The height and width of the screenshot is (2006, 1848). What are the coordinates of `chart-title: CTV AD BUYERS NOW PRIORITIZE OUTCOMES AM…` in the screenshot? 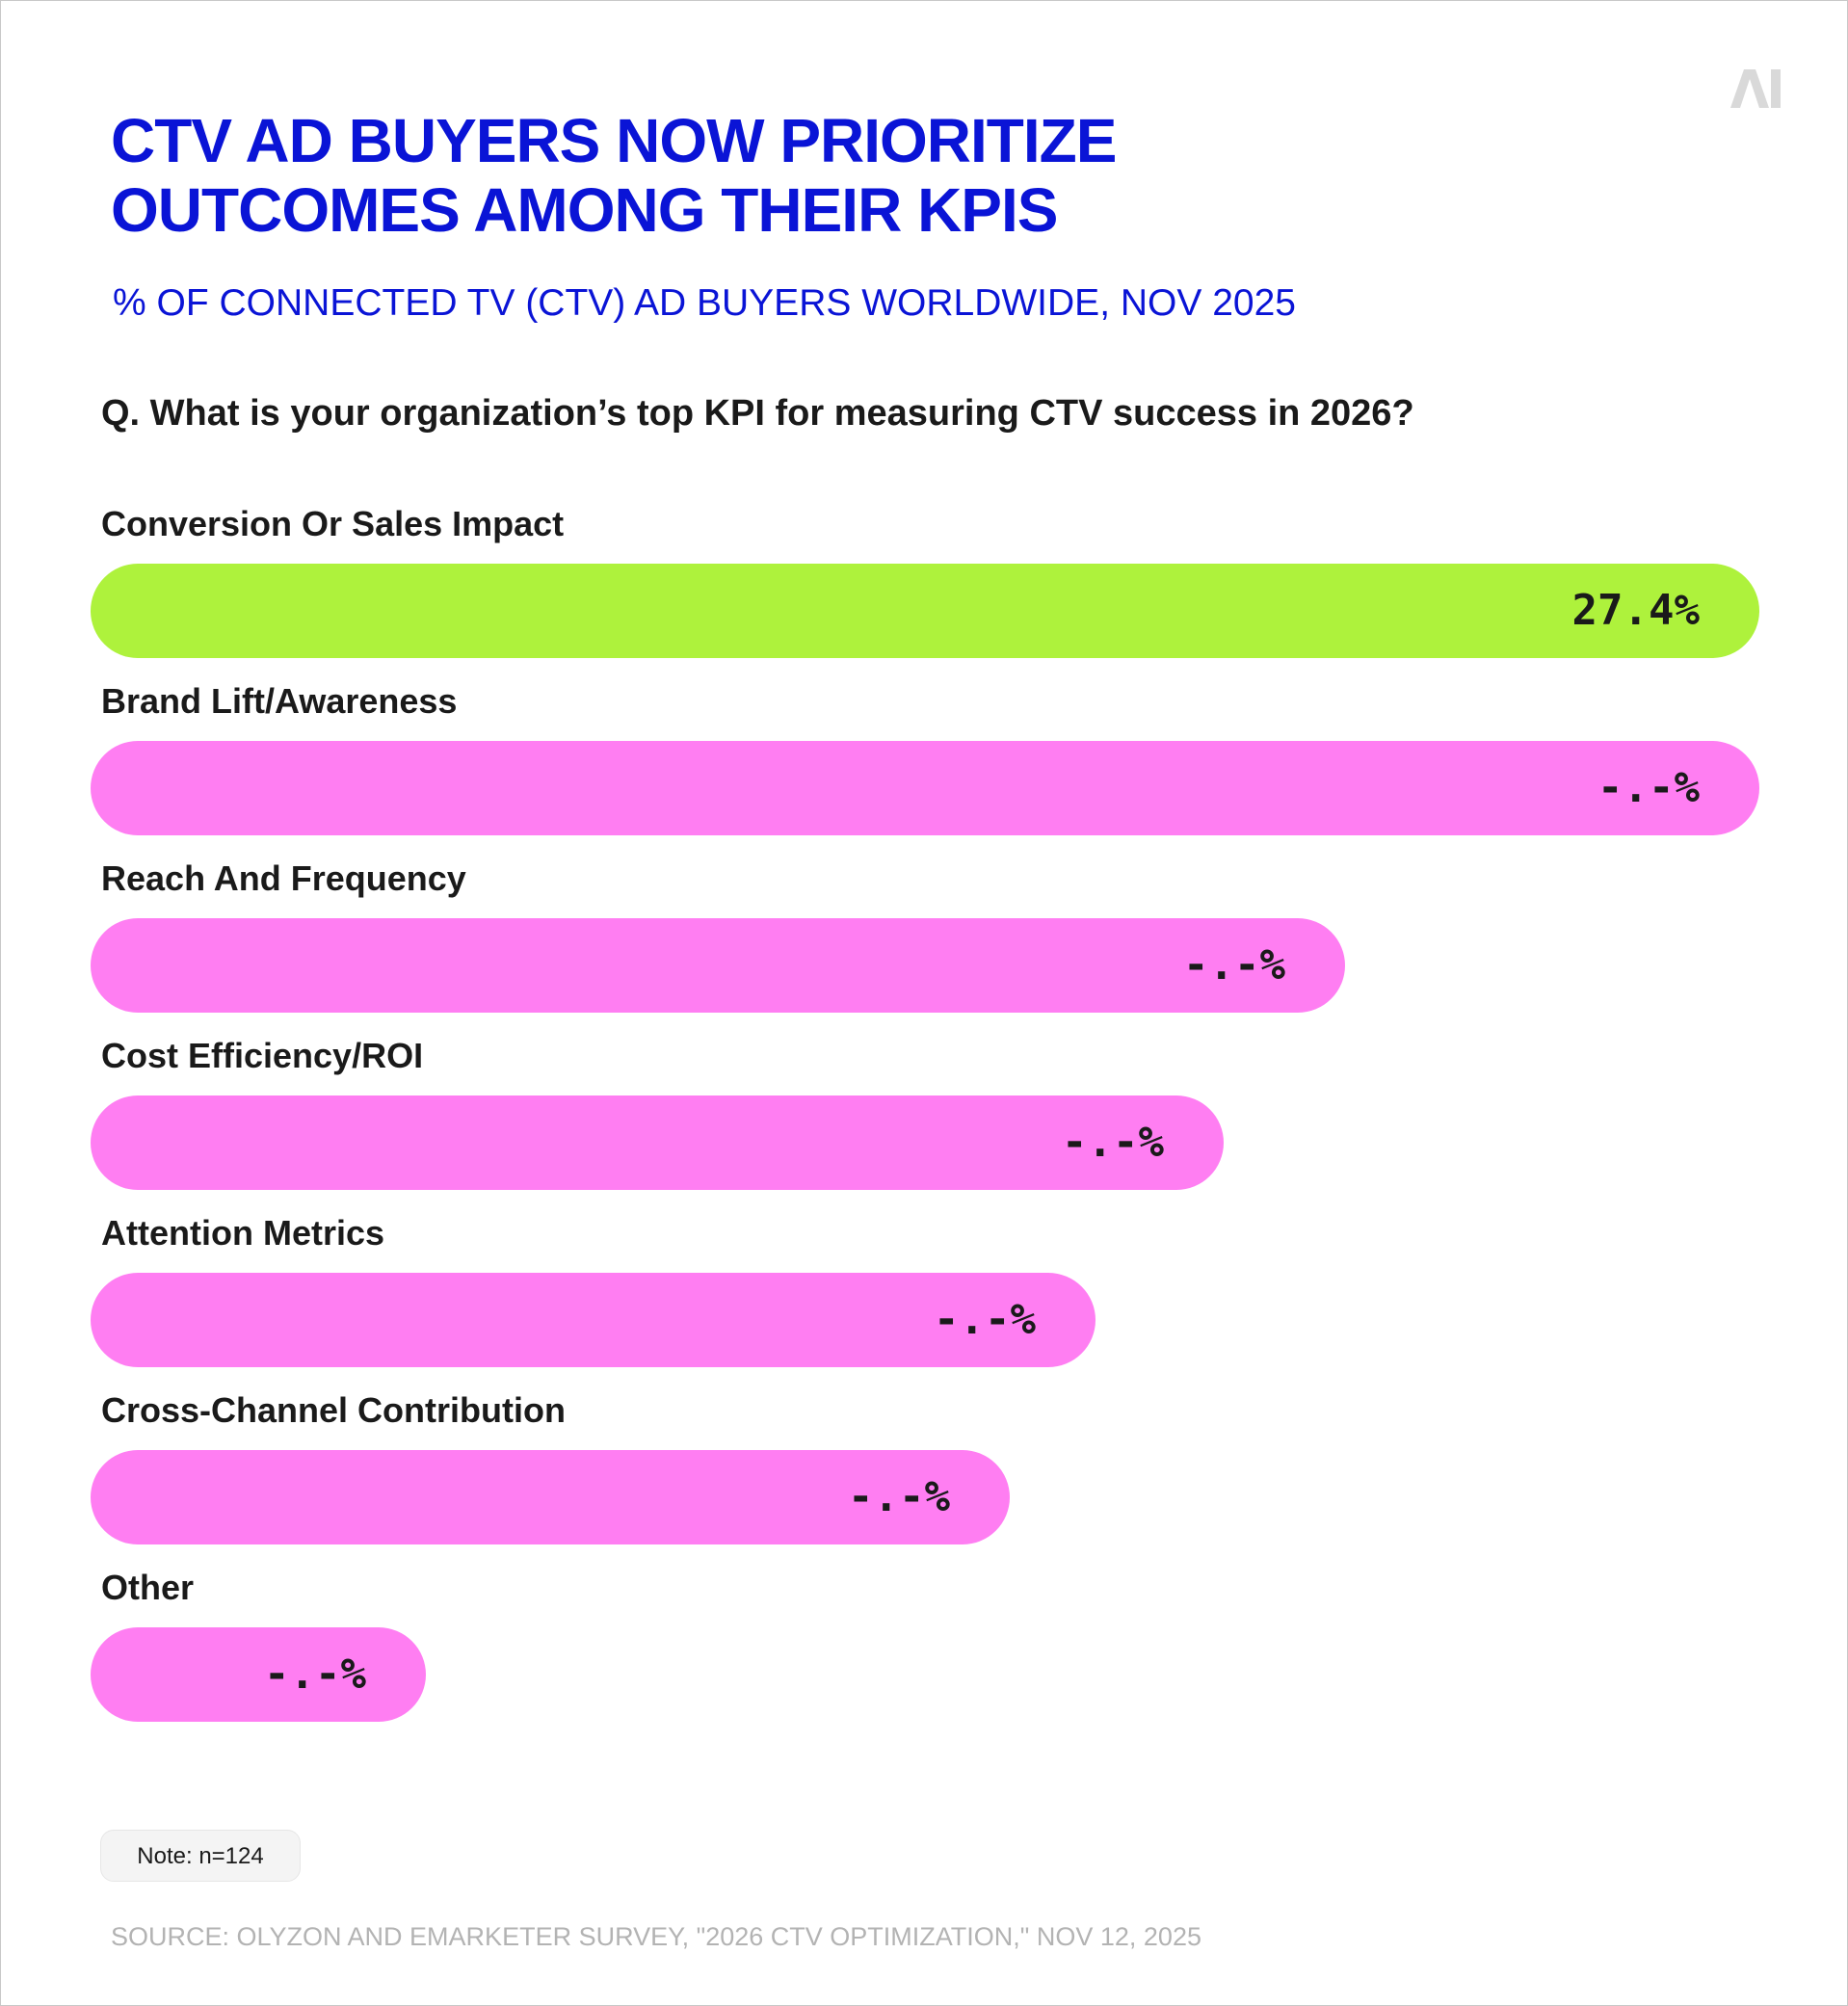 It's located at (785, 175).